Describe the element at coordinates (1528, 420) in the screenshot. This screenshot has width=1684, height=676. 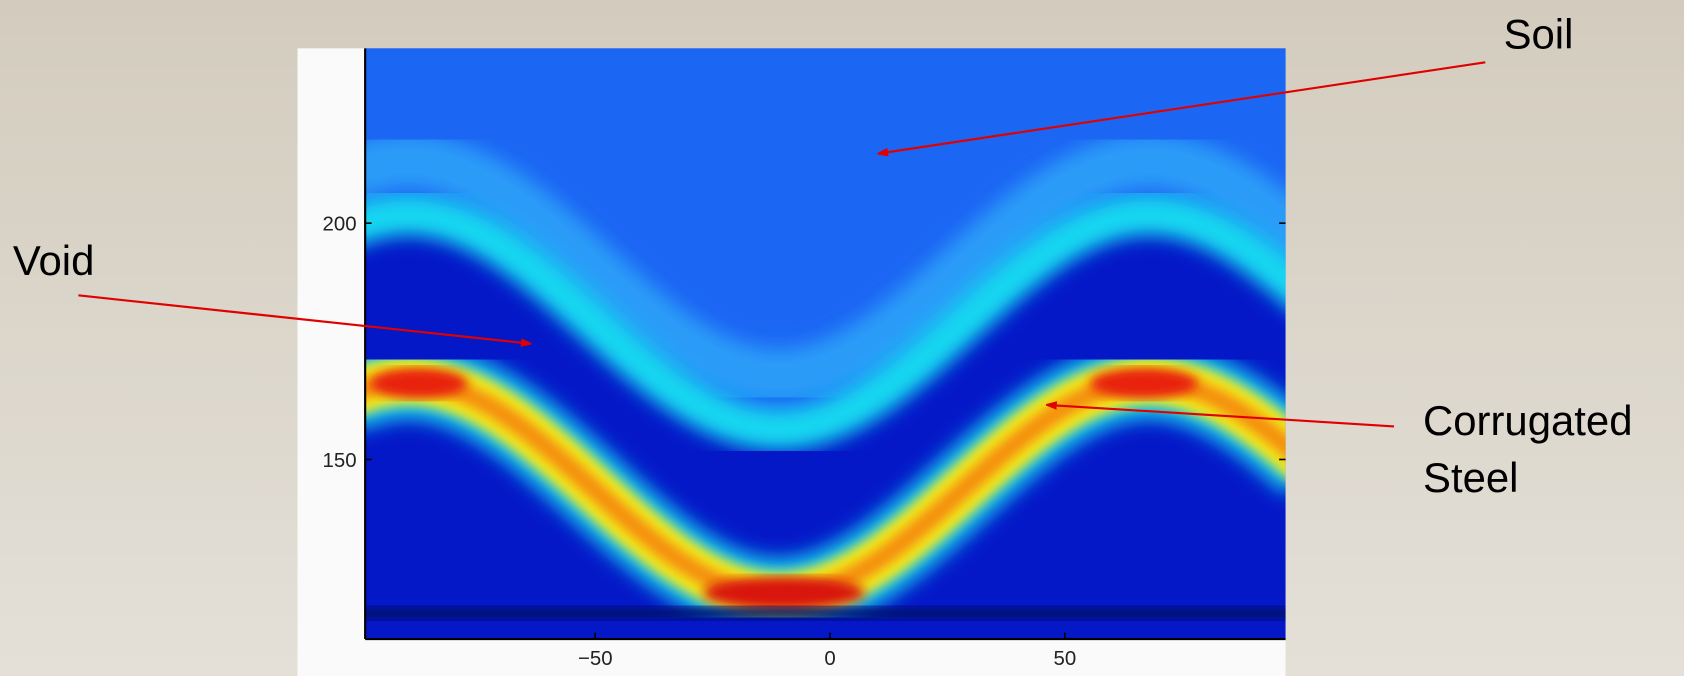
I see `annotation-label: Corrugated` at that location.